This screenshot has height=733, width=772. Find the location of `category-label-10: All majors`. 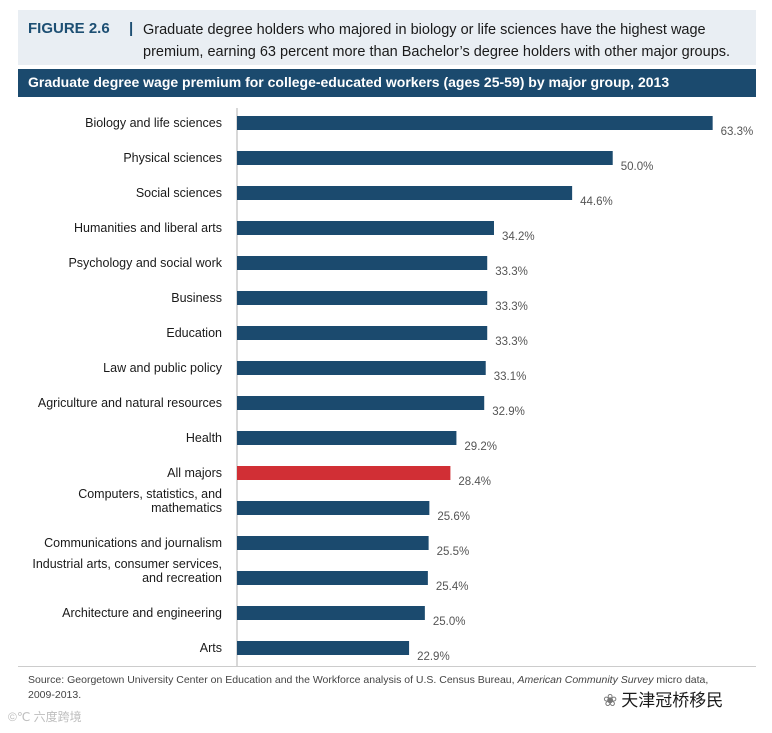

category-label-10: All majors is located at coordinates (194, 473).